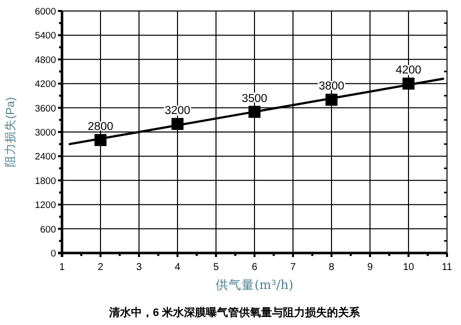 This screenshot has height=325, width=461. Describe the element at coordinates (45, 157) in the screenshot. I see `y-tick-label: 2400` at that location.